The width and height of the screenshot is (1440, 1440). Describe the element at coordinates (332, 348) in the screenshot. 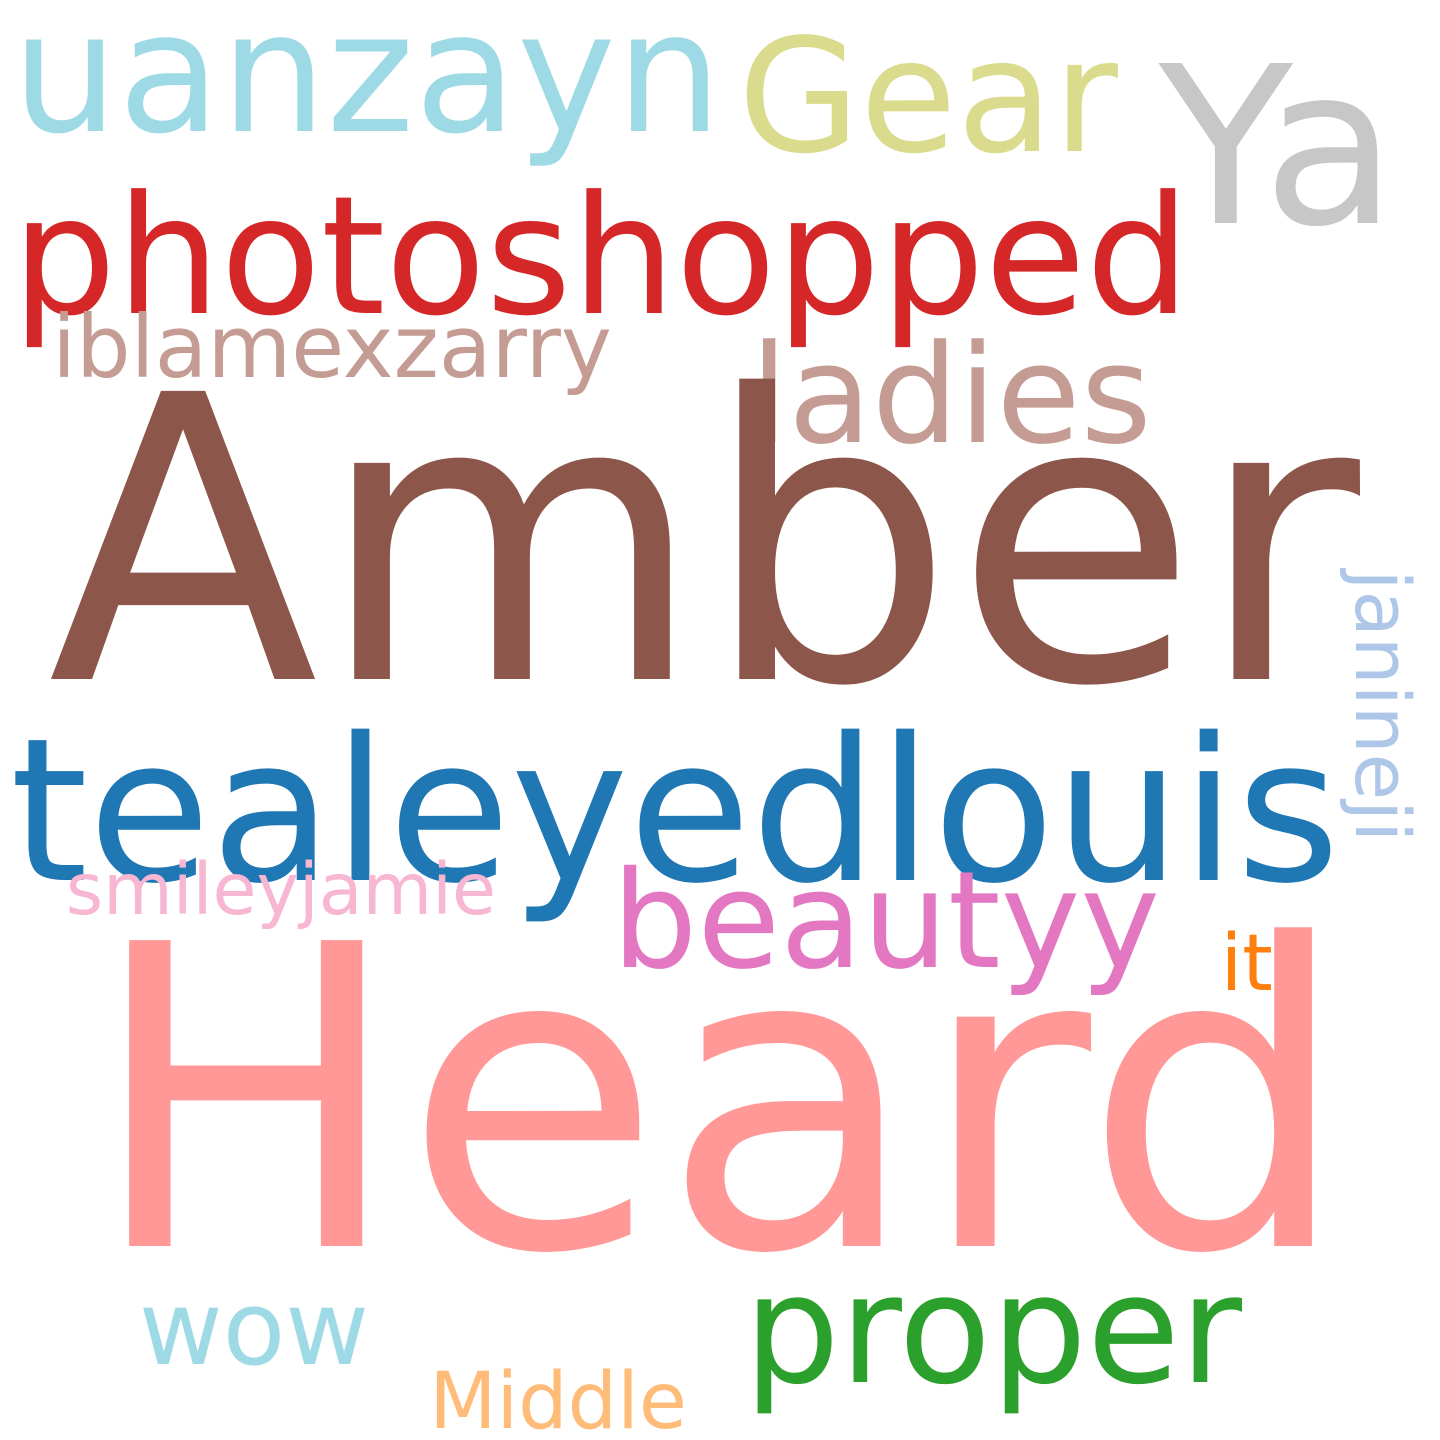

I see `word-iblamexzarry: iblamexzarry` at that location.